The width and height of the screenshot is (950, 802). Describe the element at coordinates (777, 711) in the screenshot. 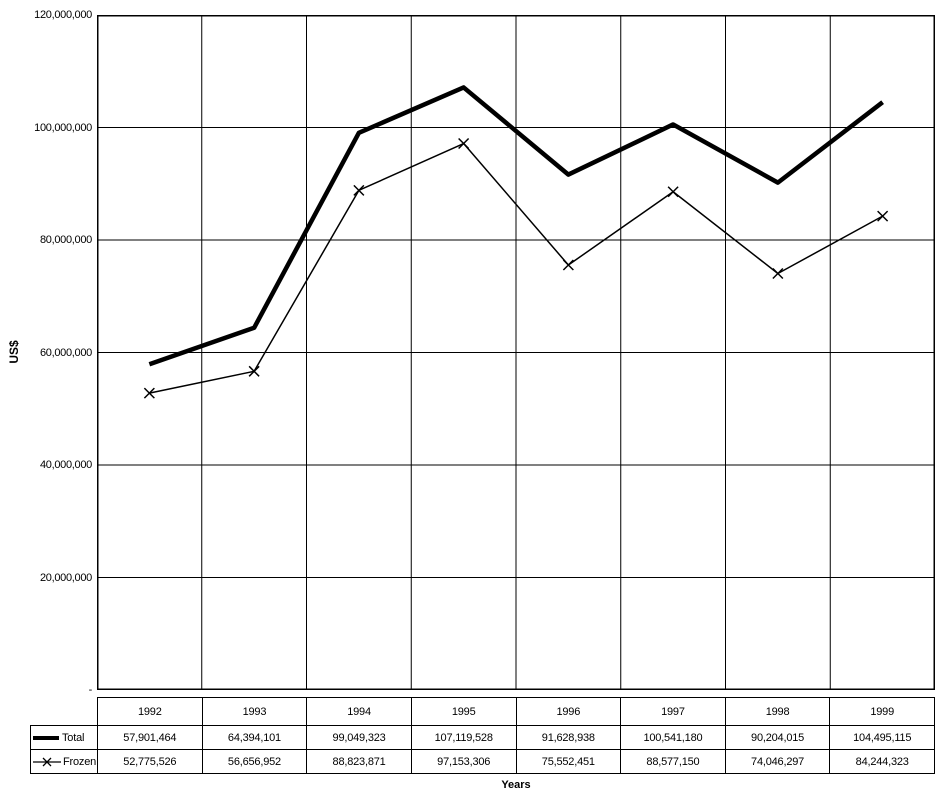

I see `year-header-cell: 1998` at that location.